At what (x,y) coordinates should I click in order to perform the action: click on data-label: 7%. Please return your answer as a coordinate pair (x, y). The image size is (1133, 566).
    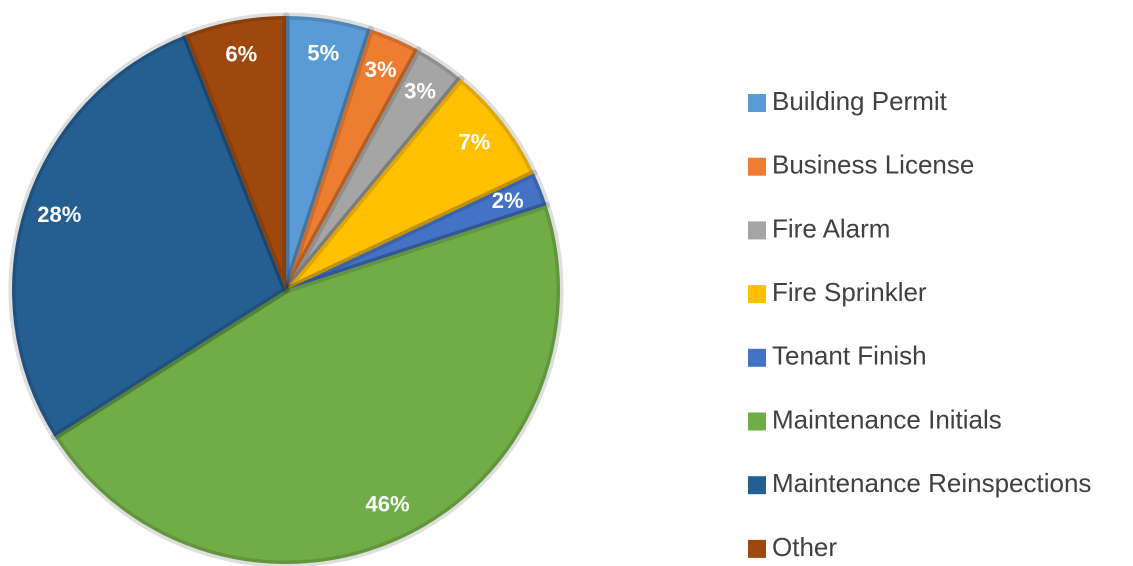
    Looking at the image, I should click on (474, 142).